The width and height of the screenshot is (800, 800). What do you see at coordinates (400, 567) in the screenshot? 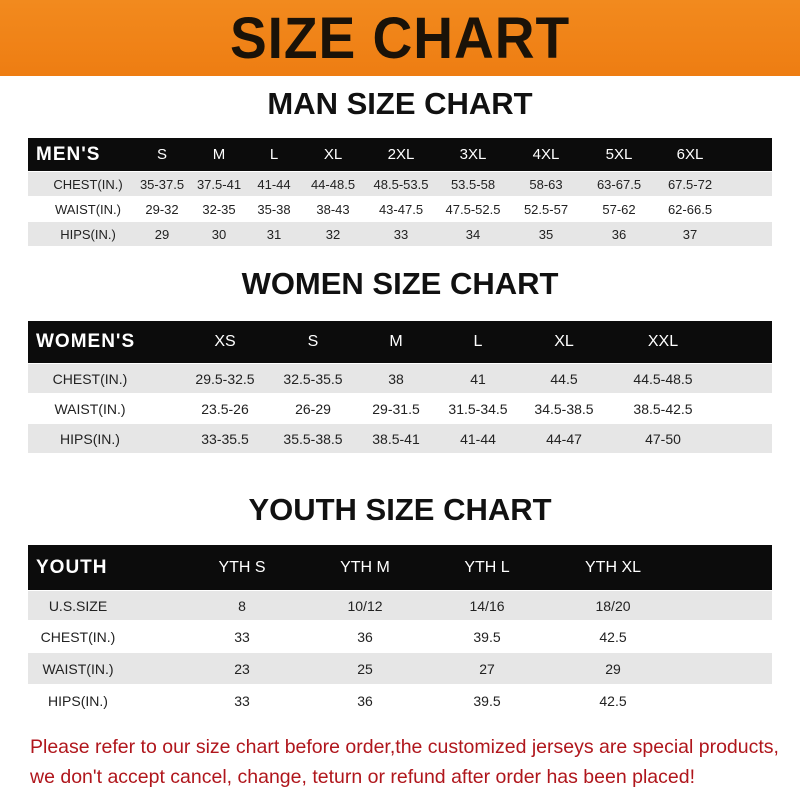
I see `table-header-row: YOUTH YTH S YTH M YTH L YTH XL` at bounding box center [400, 567].